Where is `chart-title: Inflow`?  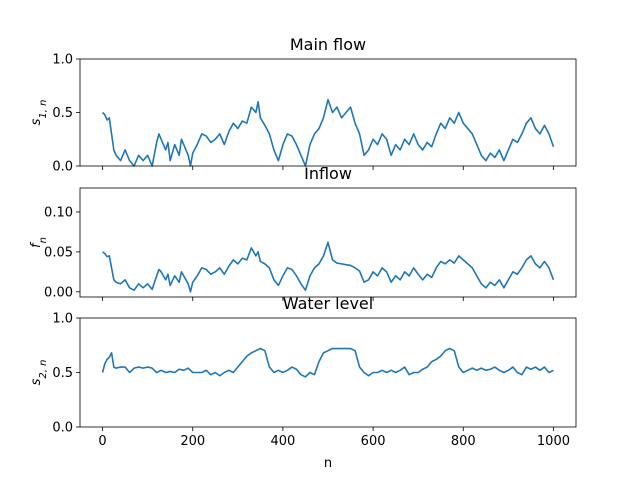 chart-title: Inflow is located at coordinates (328, 173).